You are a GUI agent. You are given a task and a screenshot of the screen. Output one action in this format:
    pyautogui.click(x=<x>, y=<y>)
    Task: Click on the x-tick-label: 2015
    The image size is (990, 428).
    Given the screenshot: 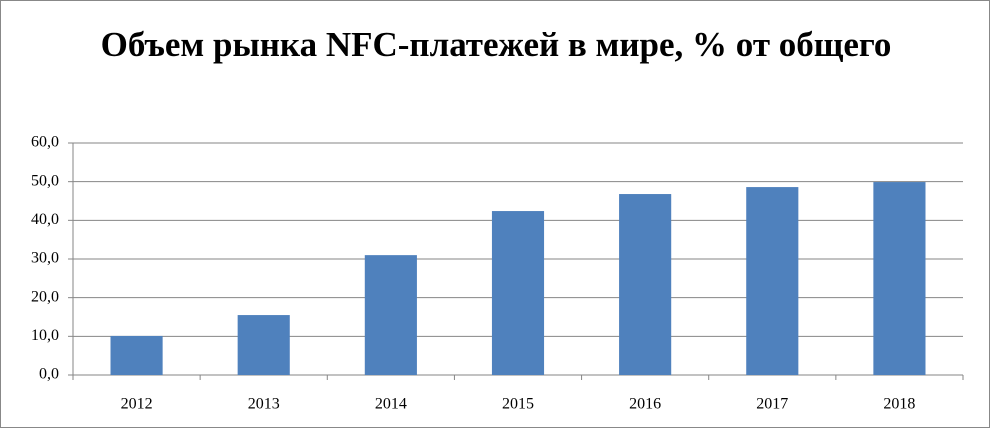 What is the action you would take?
    pyautogui.click(x=518, y=404)
    